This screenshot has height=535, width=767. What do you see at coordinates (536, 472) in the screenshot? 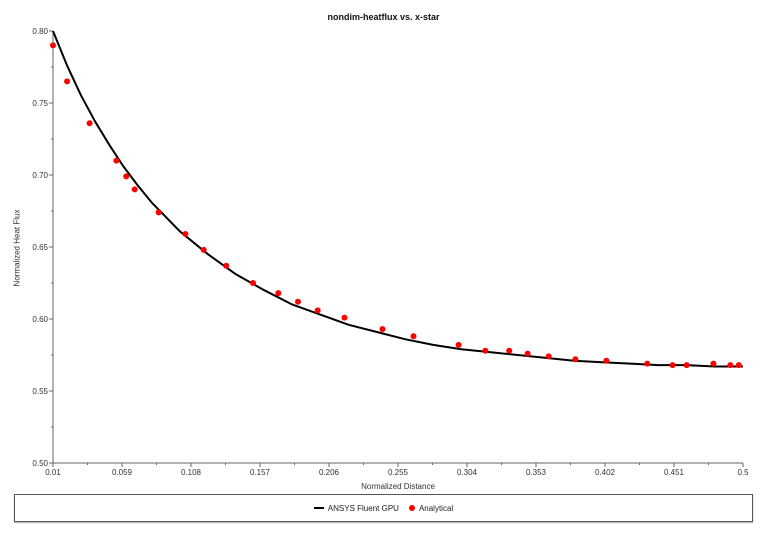
I see `x-tick-label: 0.353` at bounding box center [536, 472].